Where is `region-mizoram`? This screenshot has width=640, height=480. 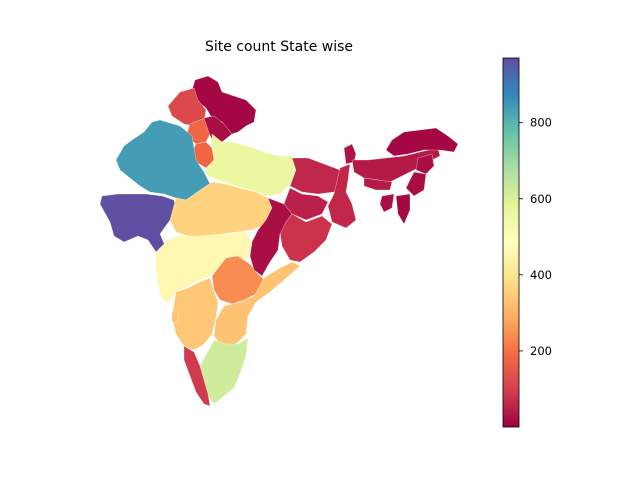
region-mizoram is located at coordinates (403, 209).